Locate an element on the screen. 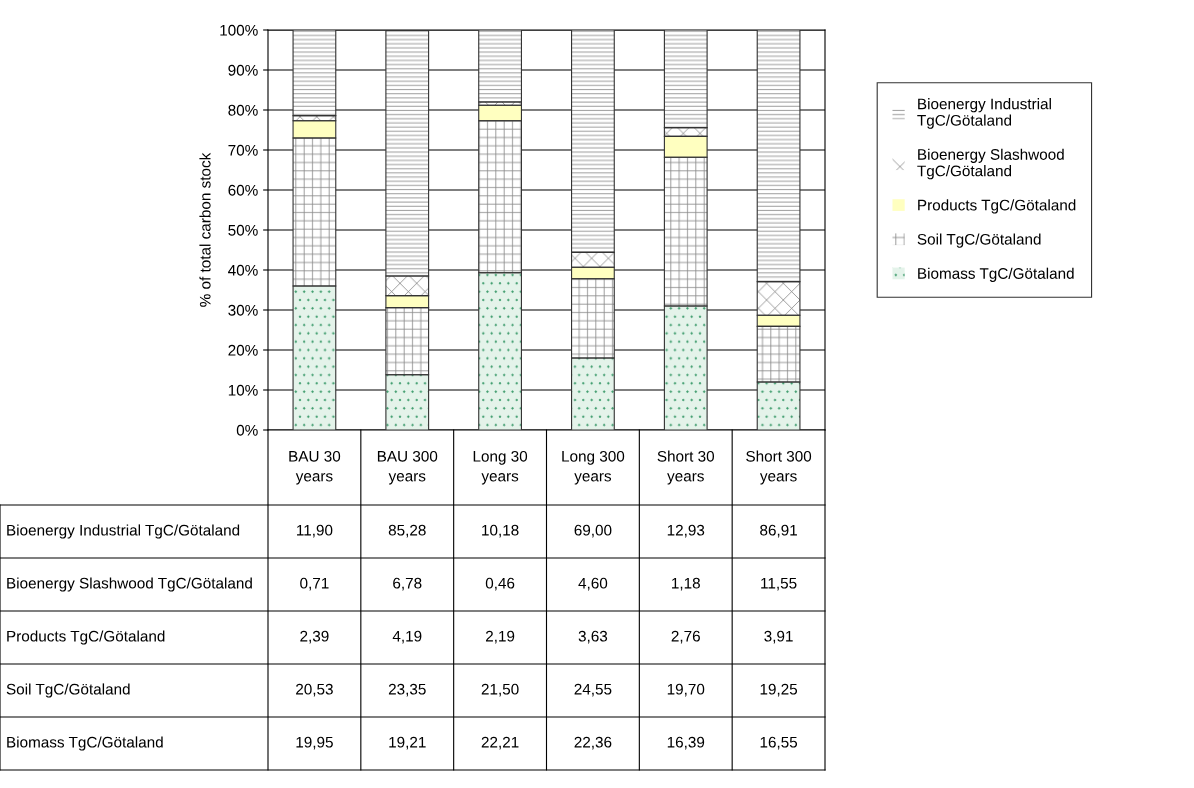  text: 19,95 is located at coordinates (314, 743).